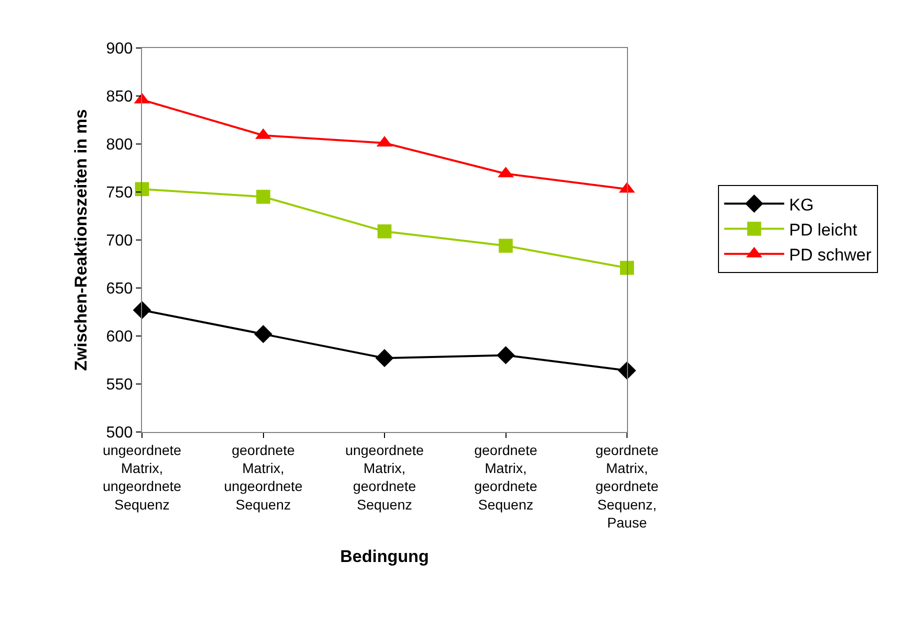  Describe the element at coordinates (384, 477) in the screenshot. I see `x-tick-label: ungeordnete Matrix, geordnete Sequenz` at that location.